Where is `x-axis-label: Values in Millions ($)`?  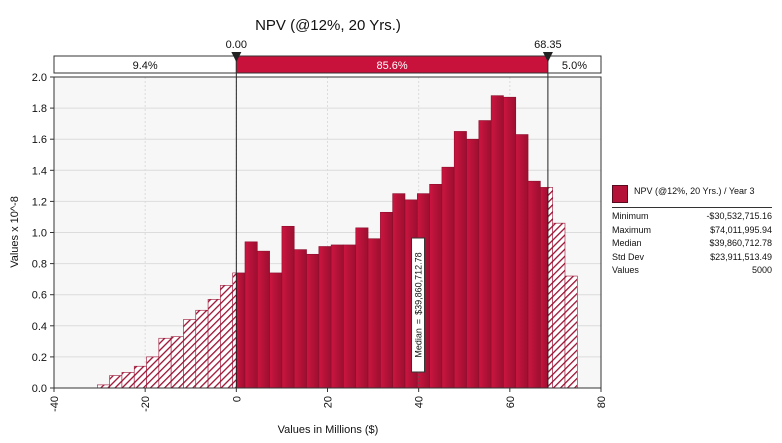
x-axis-label: Values in Millions ($) is located at coordinates (328, 430).